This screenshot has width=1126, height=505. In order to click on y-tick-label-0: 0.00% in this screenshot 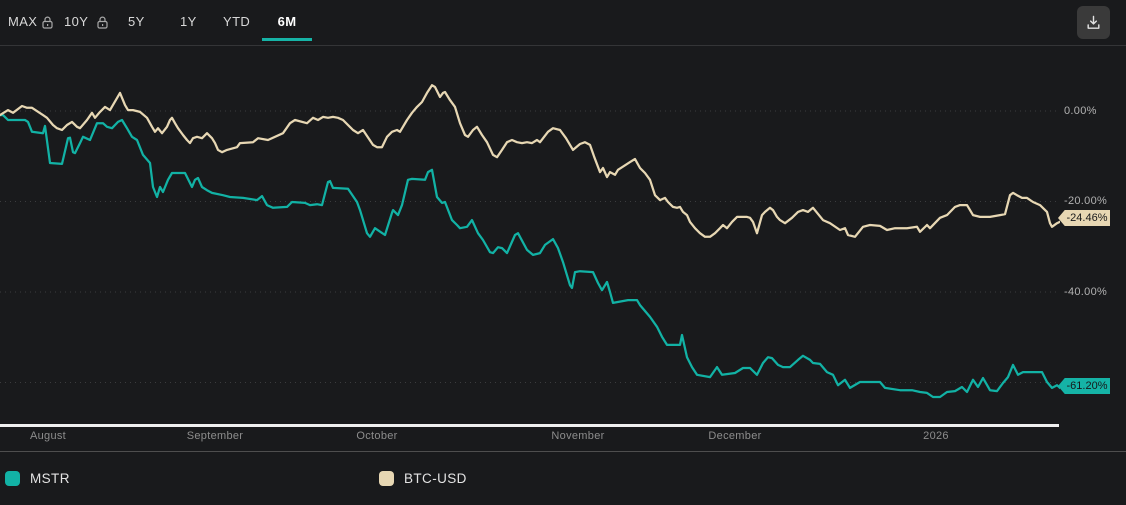, I will do `click(1080, 111)`.